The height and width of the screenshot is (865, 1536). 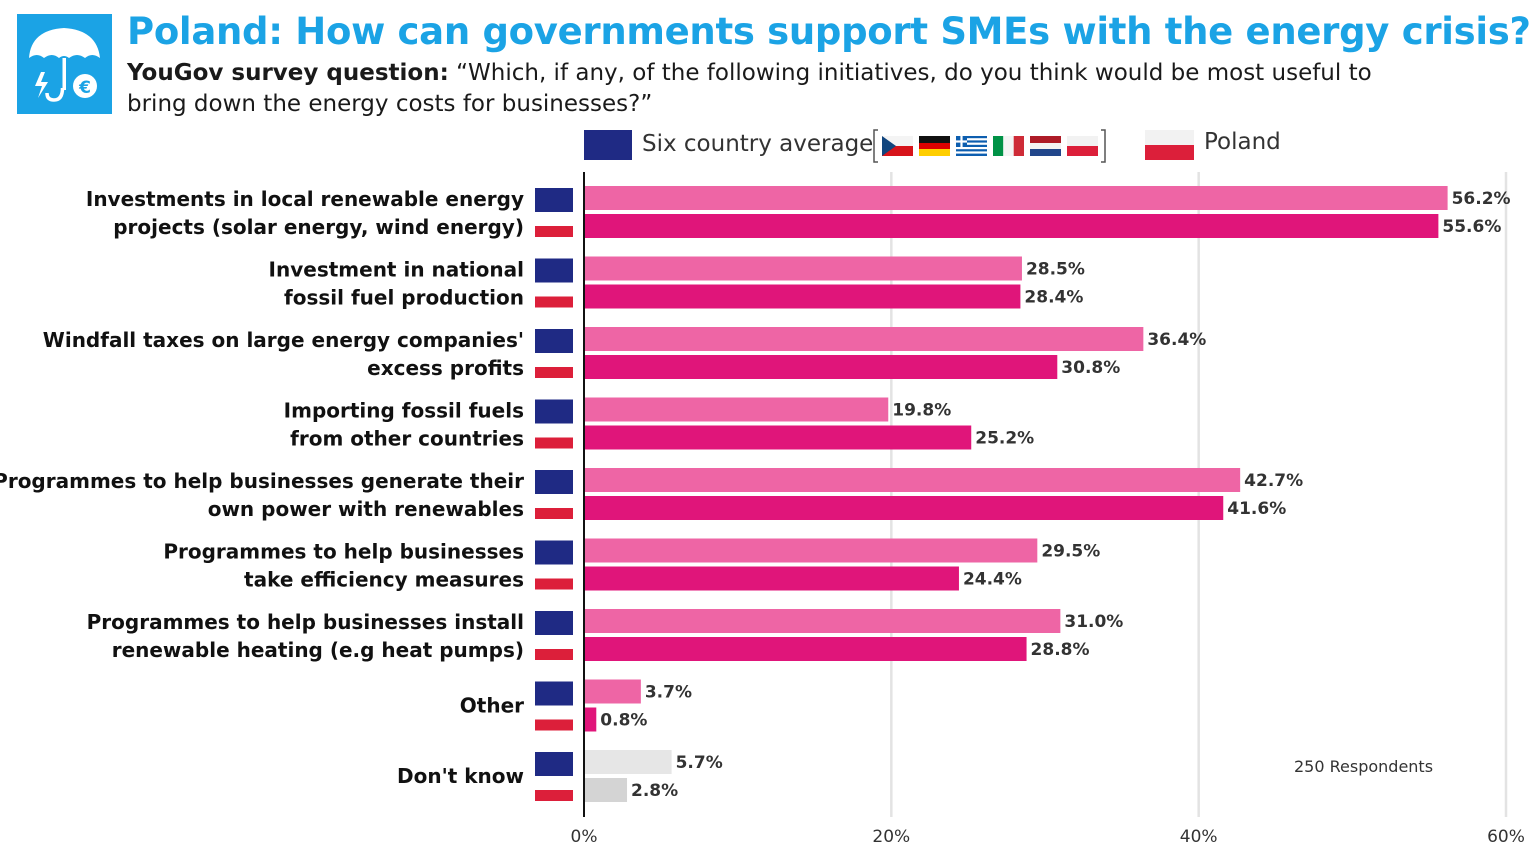 I want to click on legend-poland-swatch, so click(x=1169, y=145).